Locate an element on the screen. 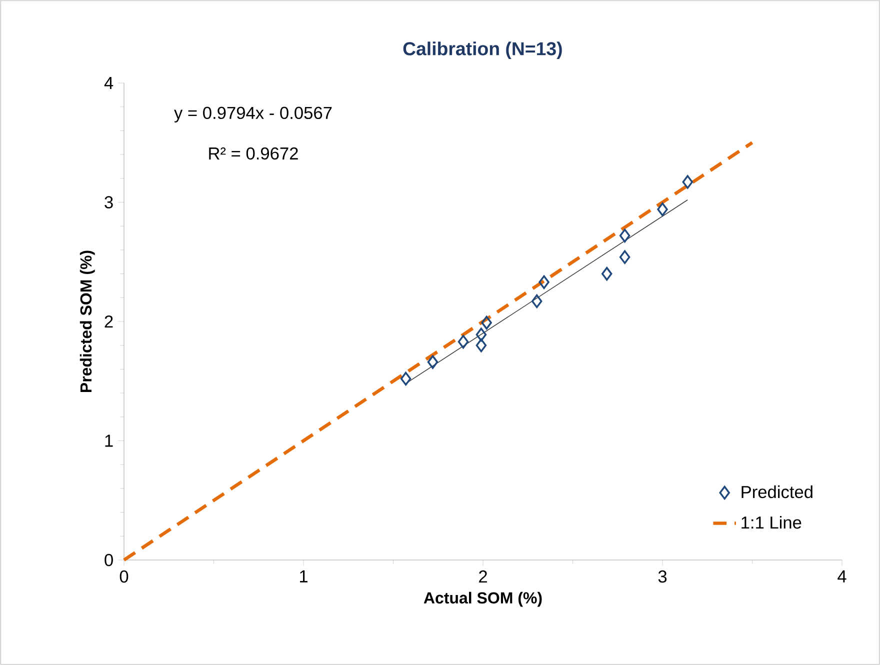  y-tick-label: 0 is located at coordinates (108, 560).